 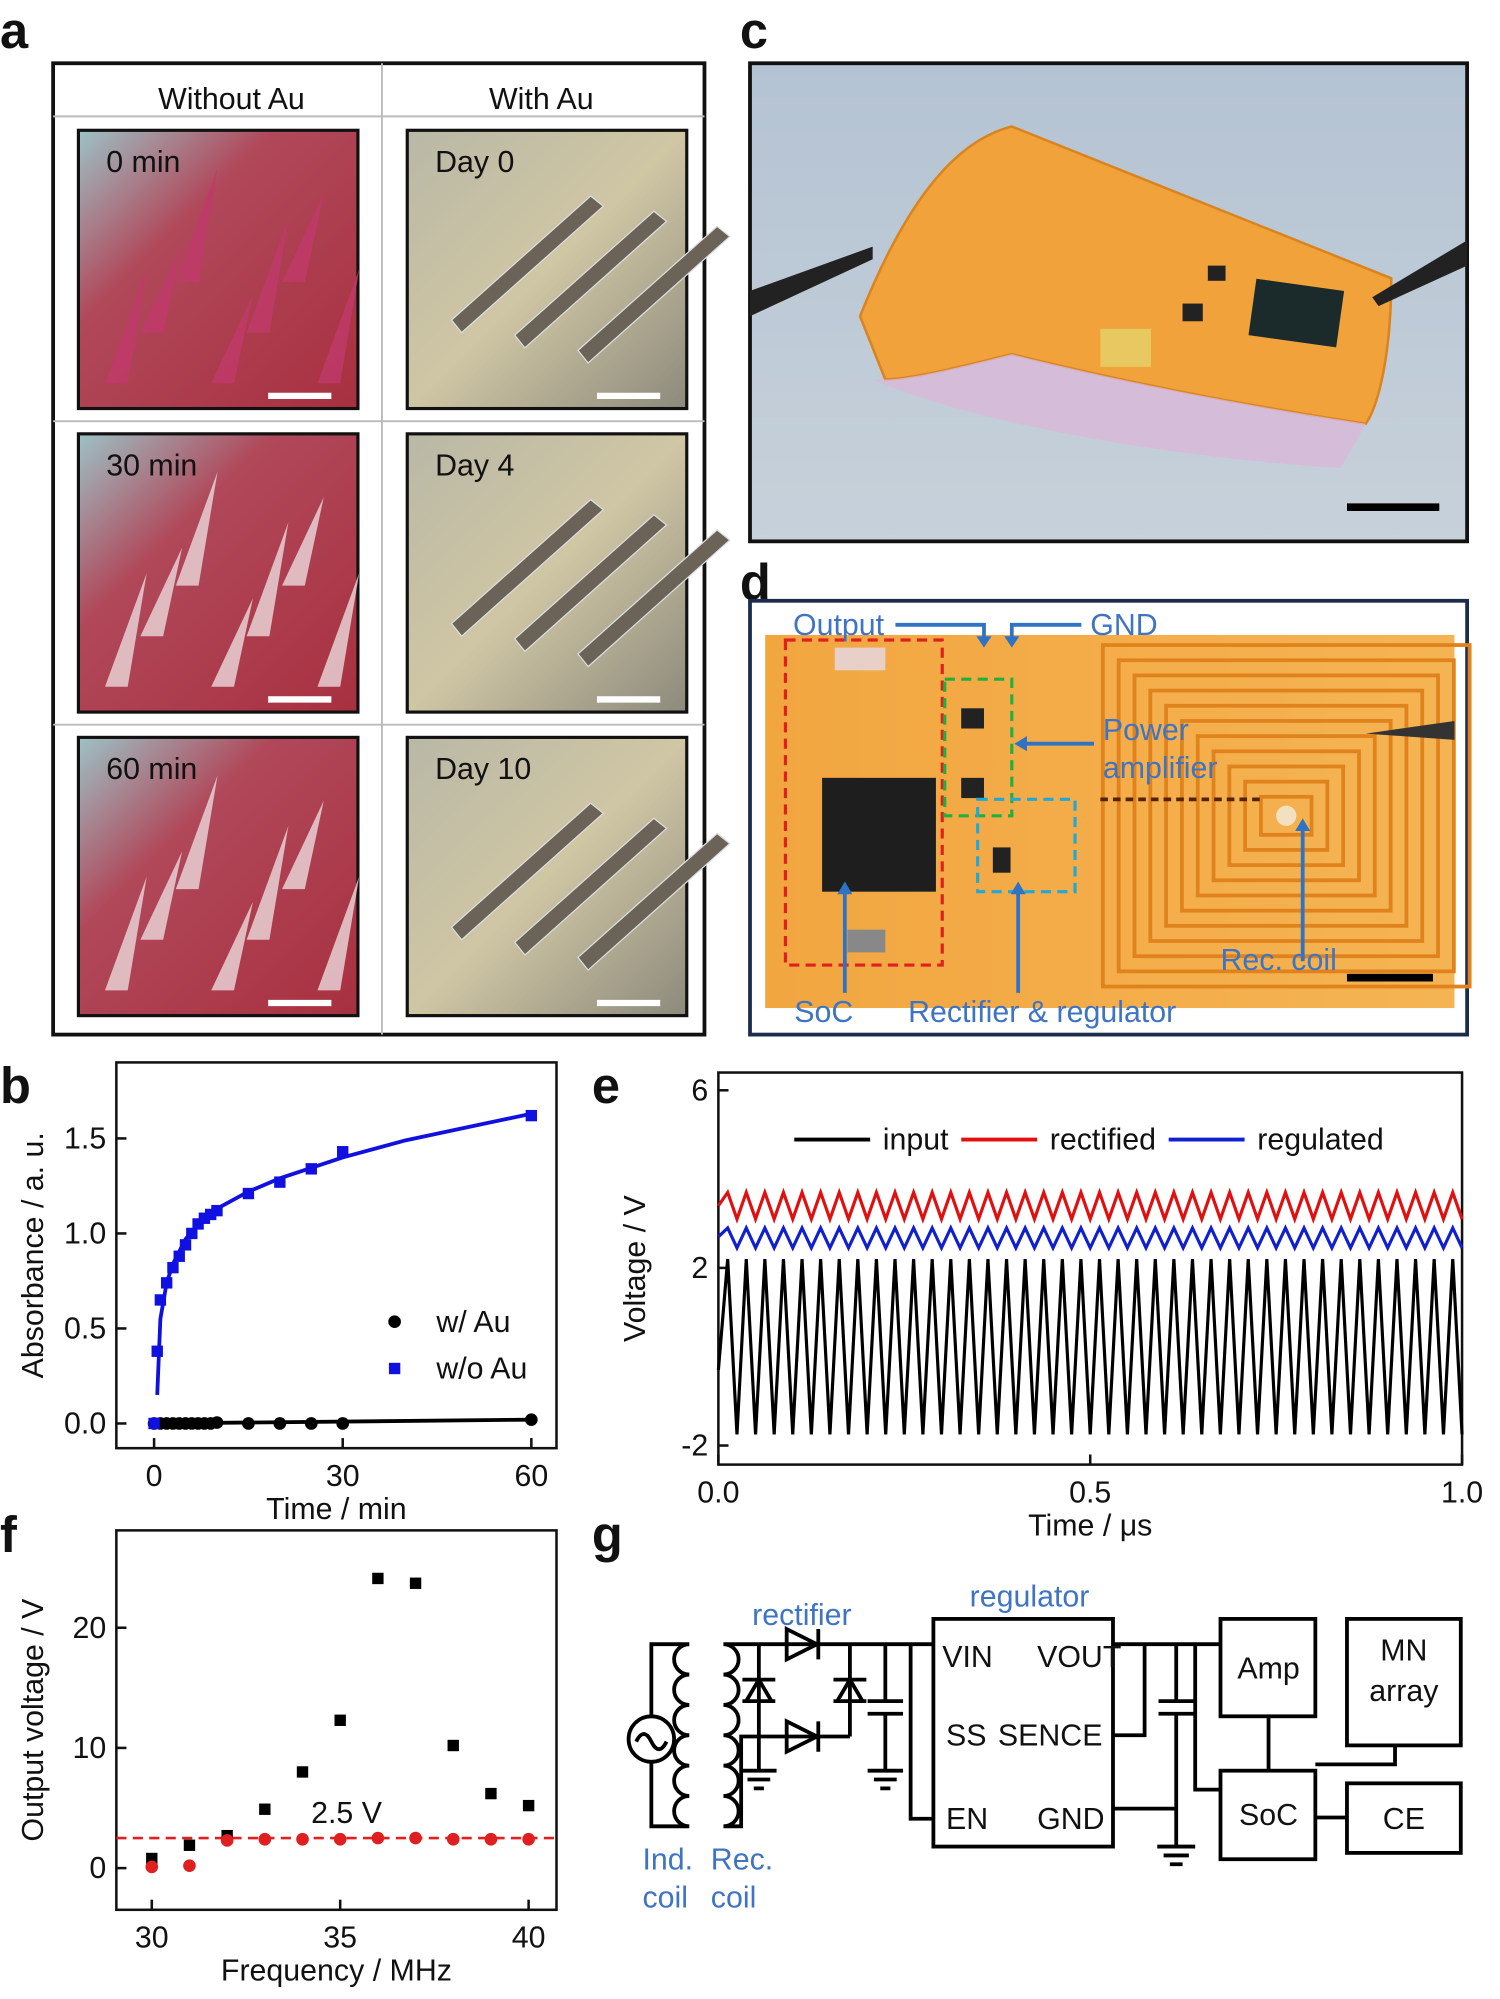 What do you see at coordinates (801, 1615) in the screenshot?
I see `block-label: rectifier` at bounding box center [801, 1615].